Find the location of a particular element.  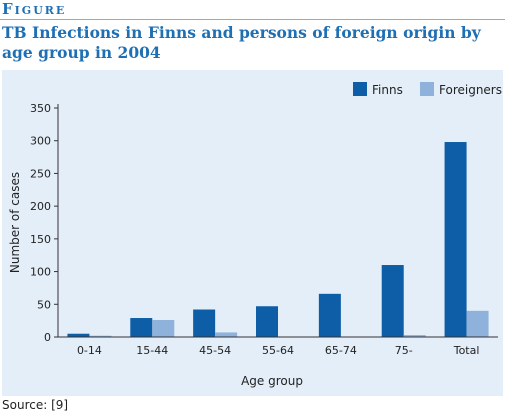

legend-label-foreigners: Foreigners is located at coordinates (470, 90).